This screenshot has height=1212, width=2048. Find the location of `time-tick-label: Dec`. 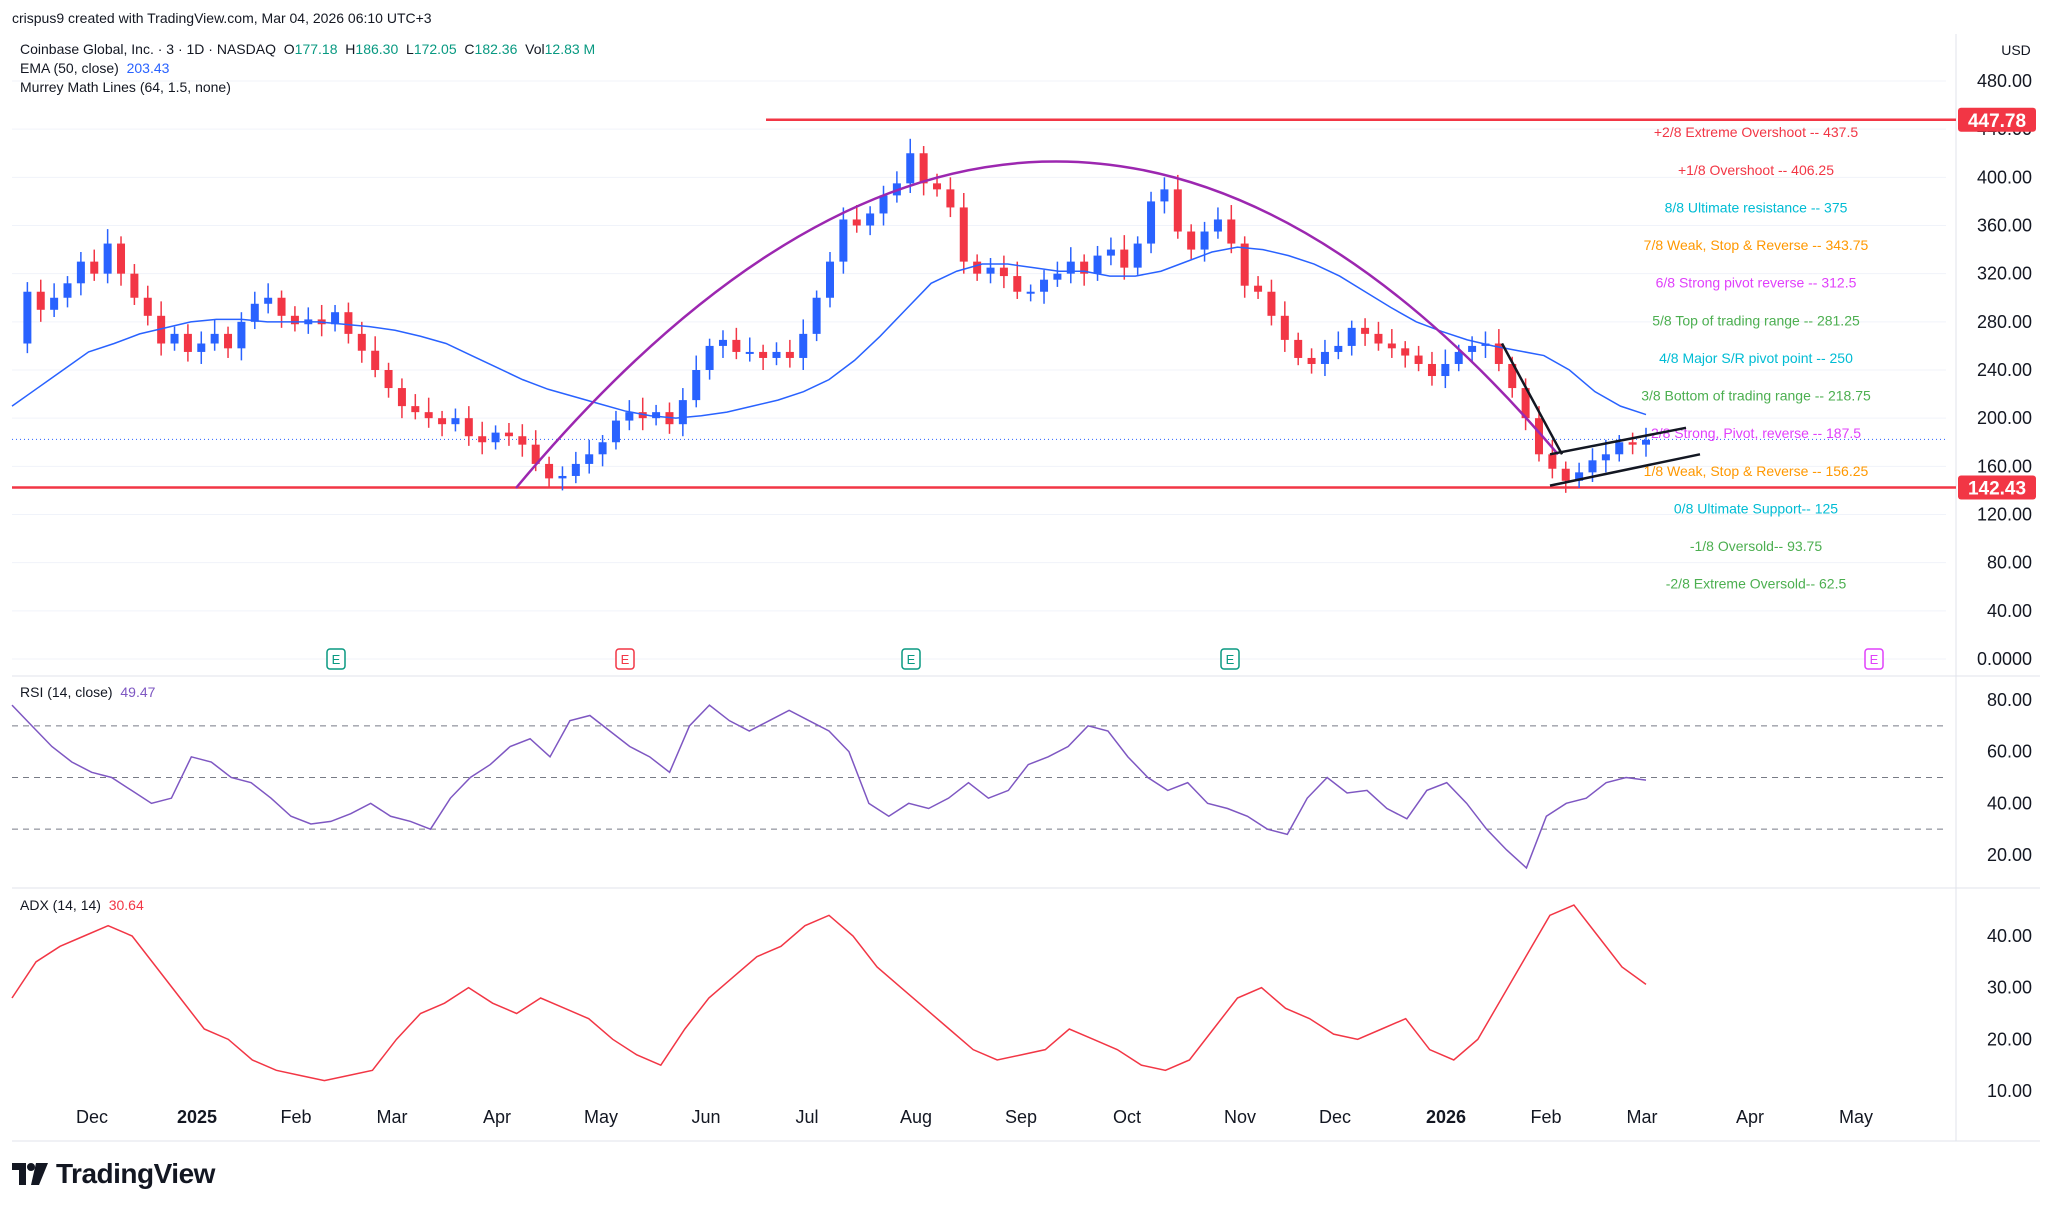

time-tick-label: Dec is located at coordinates (92, 1117).